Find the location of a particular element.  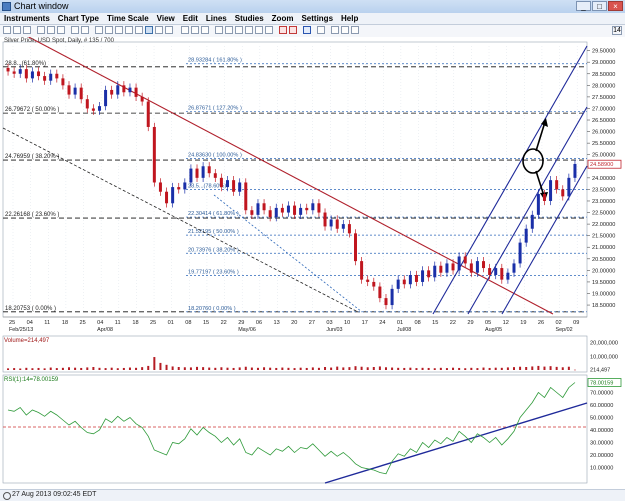

toolbar-ellipse-button is located at coordinates (321, 30).